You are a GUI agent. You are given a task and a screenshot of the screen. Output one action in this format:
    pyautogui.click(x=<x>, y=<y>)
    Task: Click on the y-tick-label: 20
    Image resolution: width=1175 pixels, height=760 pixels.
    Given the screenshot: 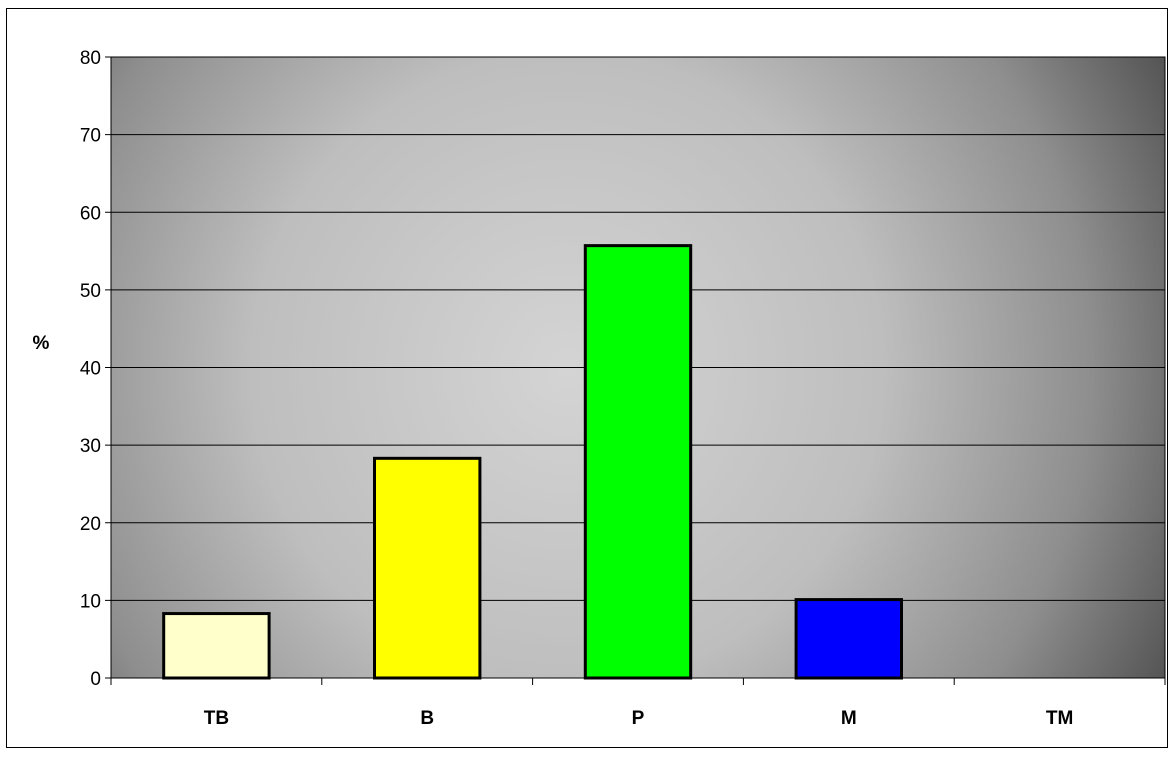 What is the action you would take?
    pyautogui.click(x=90, y=524)
    